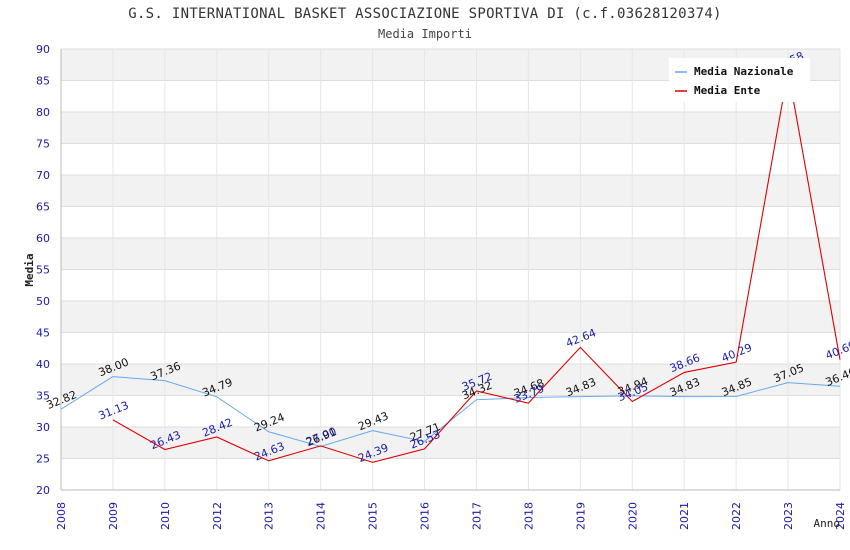 The image size is (850, 550). Describe the element at coordinates (528, 516) in the screenshot. I see `x-tick-label: 2018` at that location.